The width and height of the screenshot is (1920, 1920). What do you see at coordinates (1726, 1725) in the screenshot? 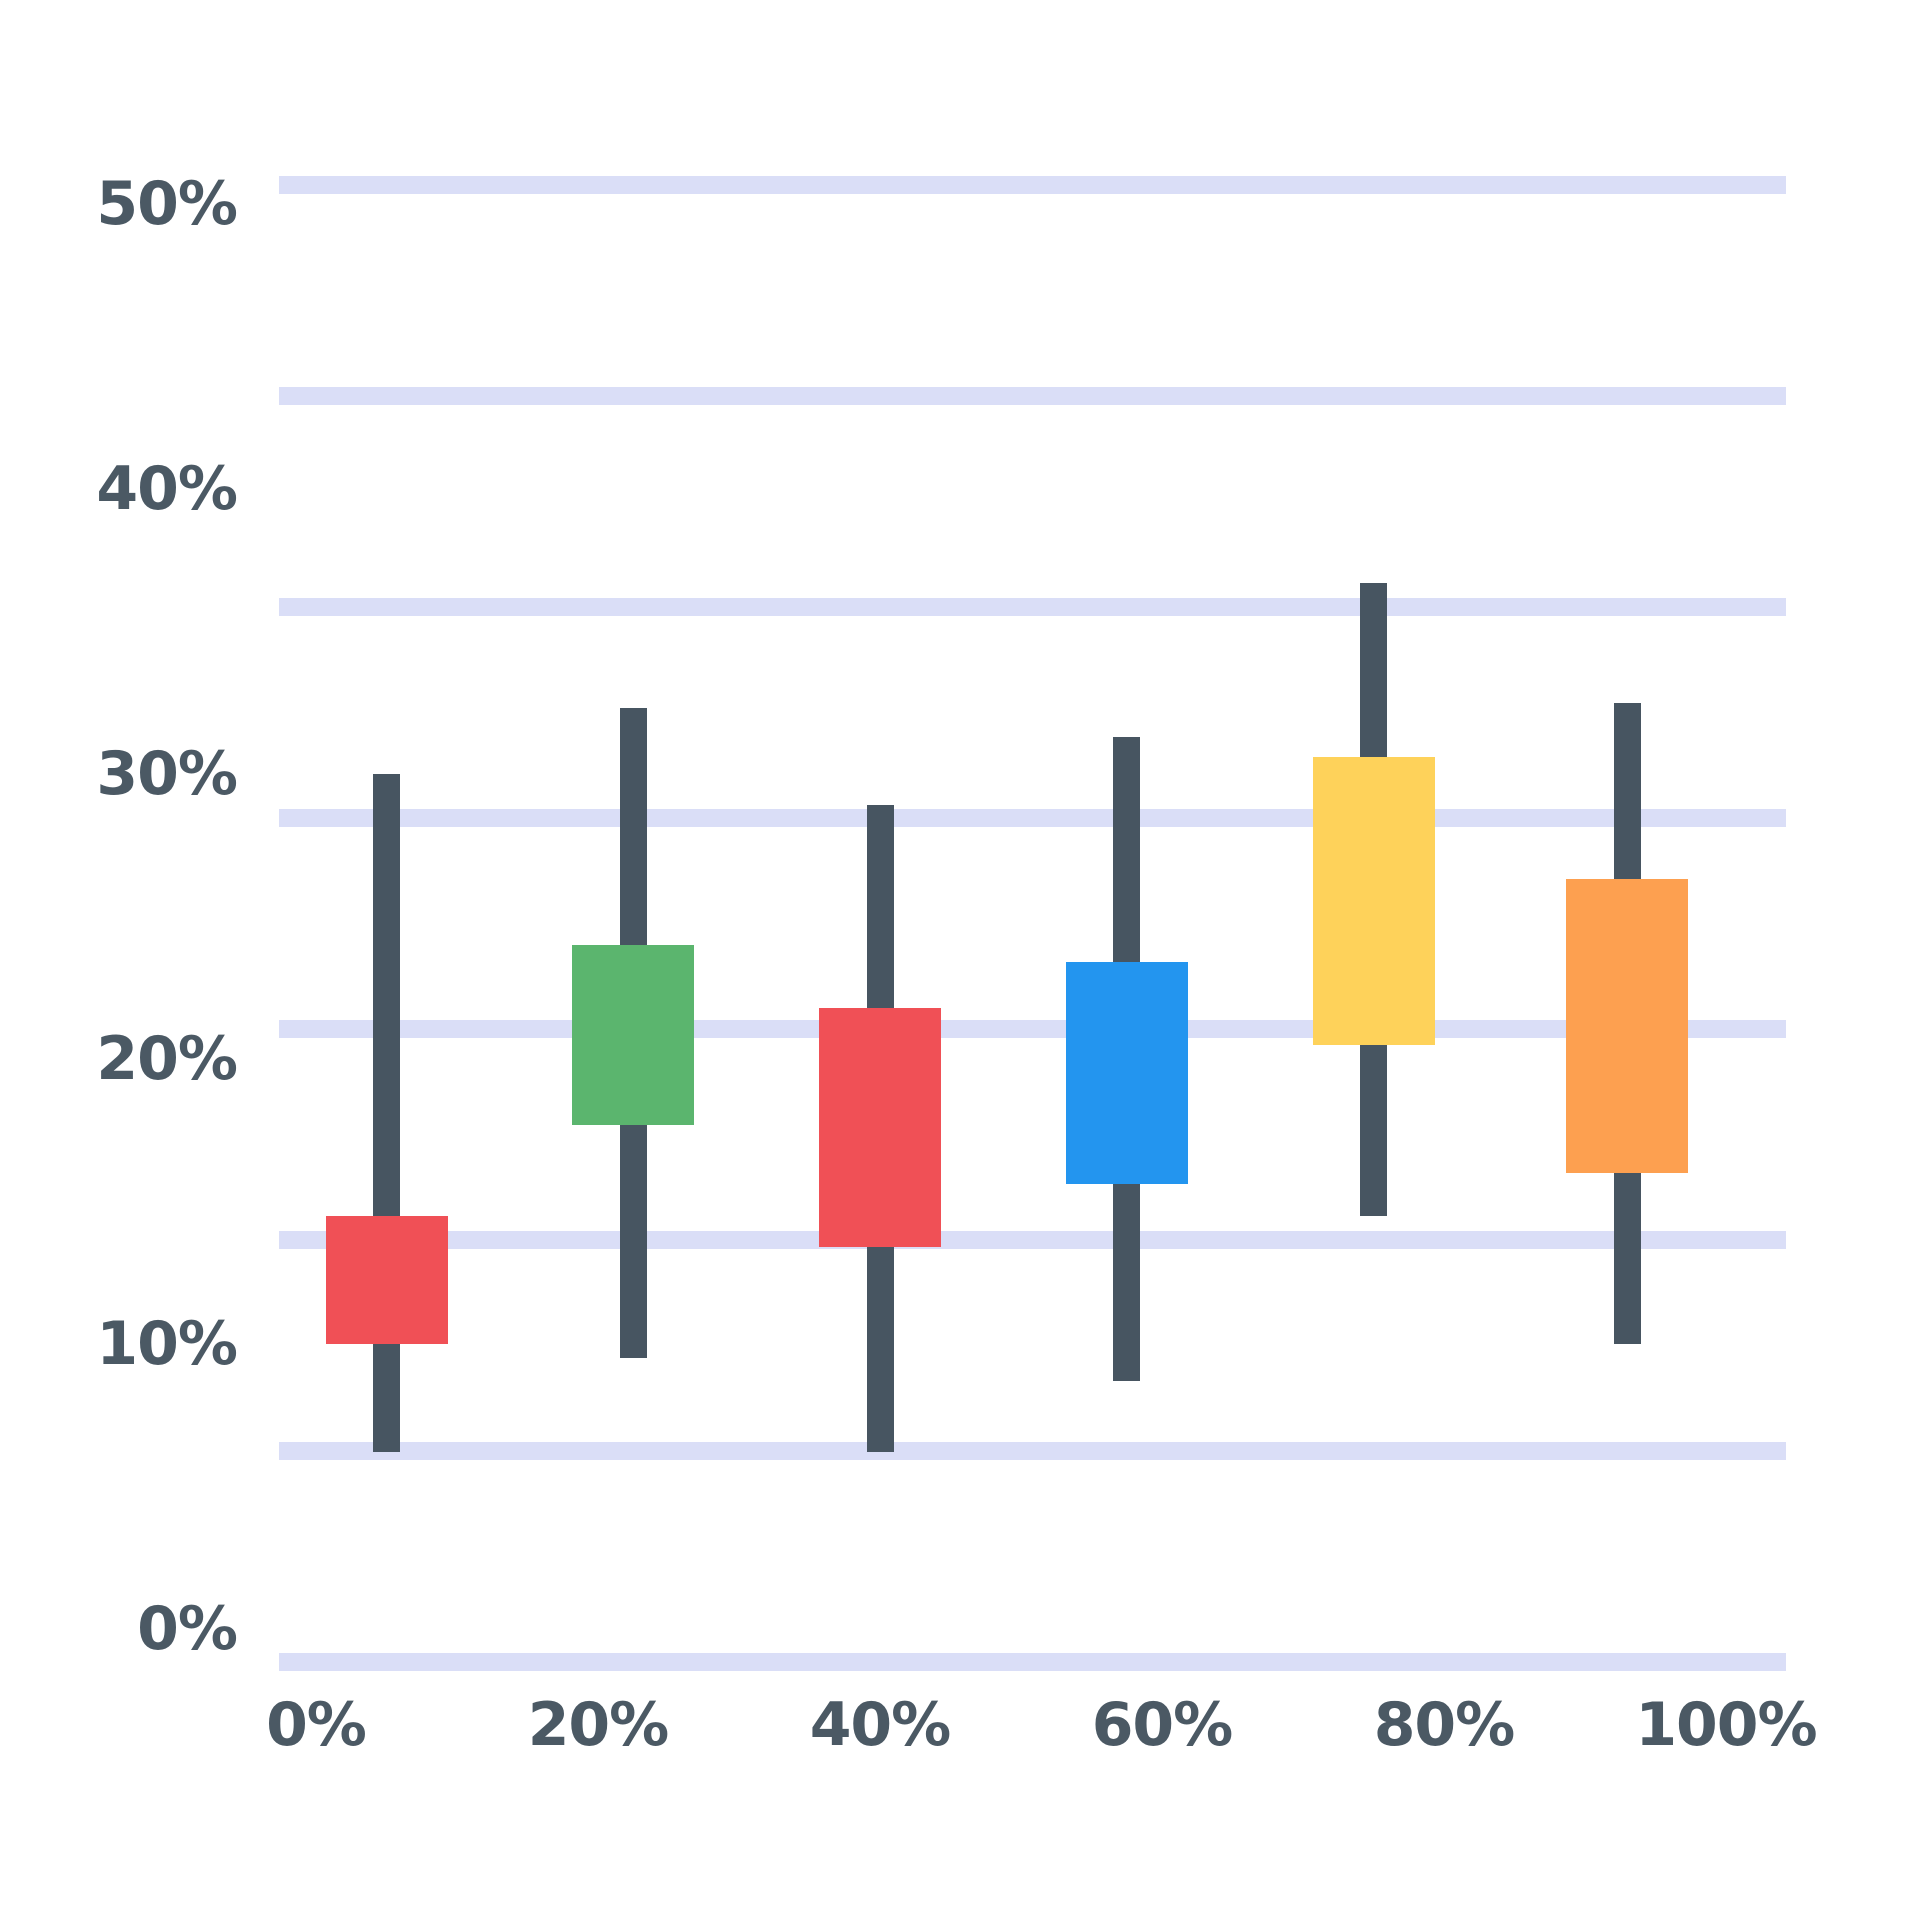
I see `x-axis-tick-label: 100%` at bounding box center [1726, 1725].